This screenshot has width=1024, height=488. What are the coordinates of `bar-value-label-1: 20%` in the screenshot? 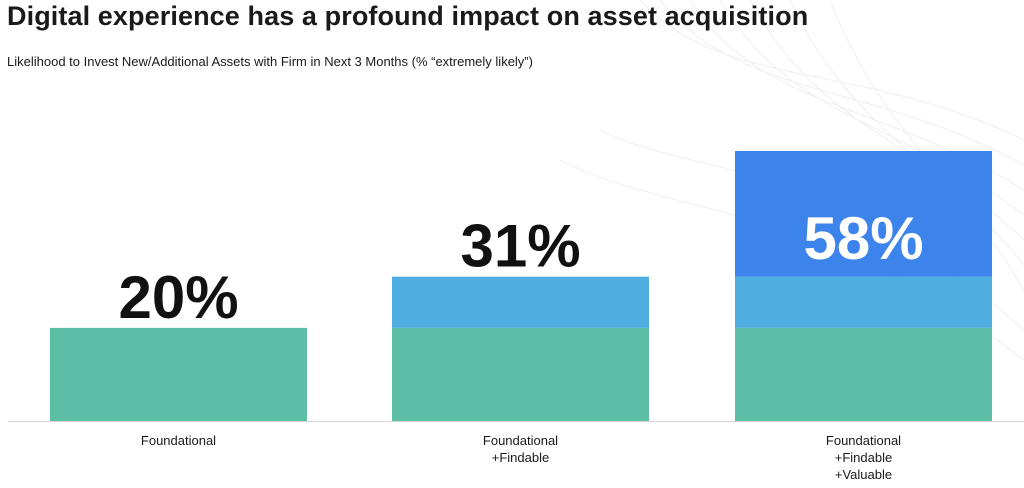 It's located at (178, 297).